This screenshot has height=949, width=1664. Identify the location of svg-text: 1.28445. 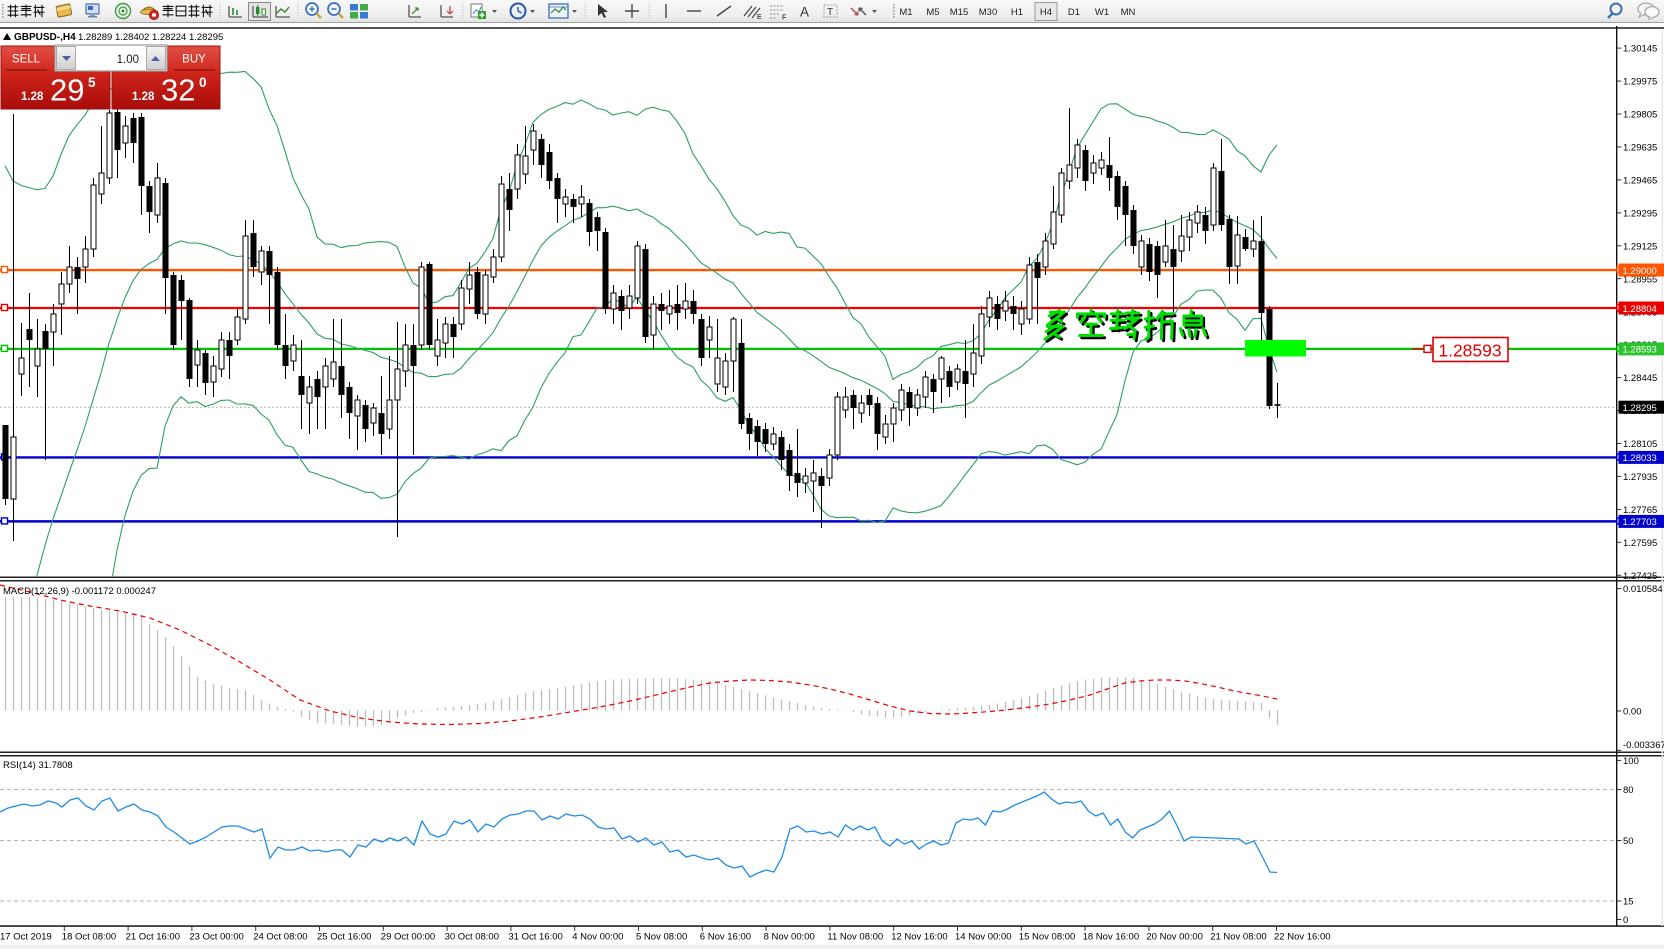
(1640, 378).